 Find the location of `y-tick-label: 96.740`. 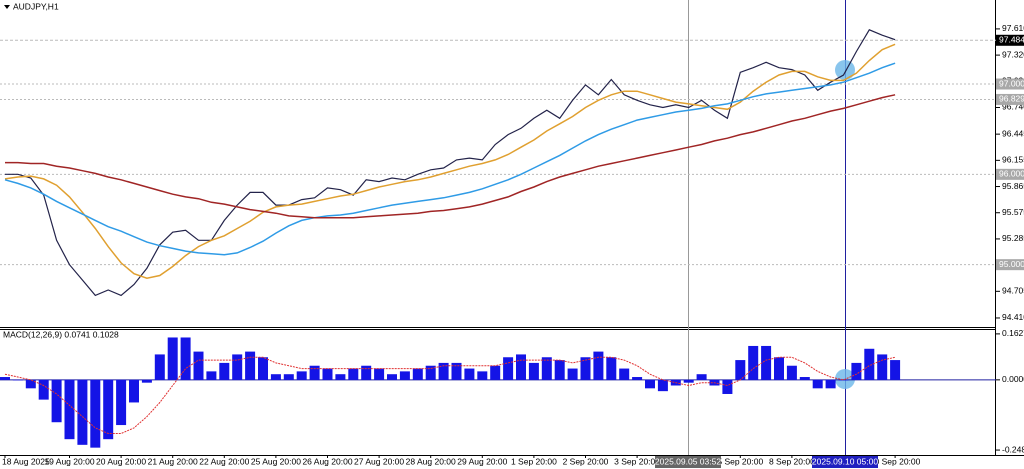

y-tick-label: 96.740 is located at coordinates (1013, 107).